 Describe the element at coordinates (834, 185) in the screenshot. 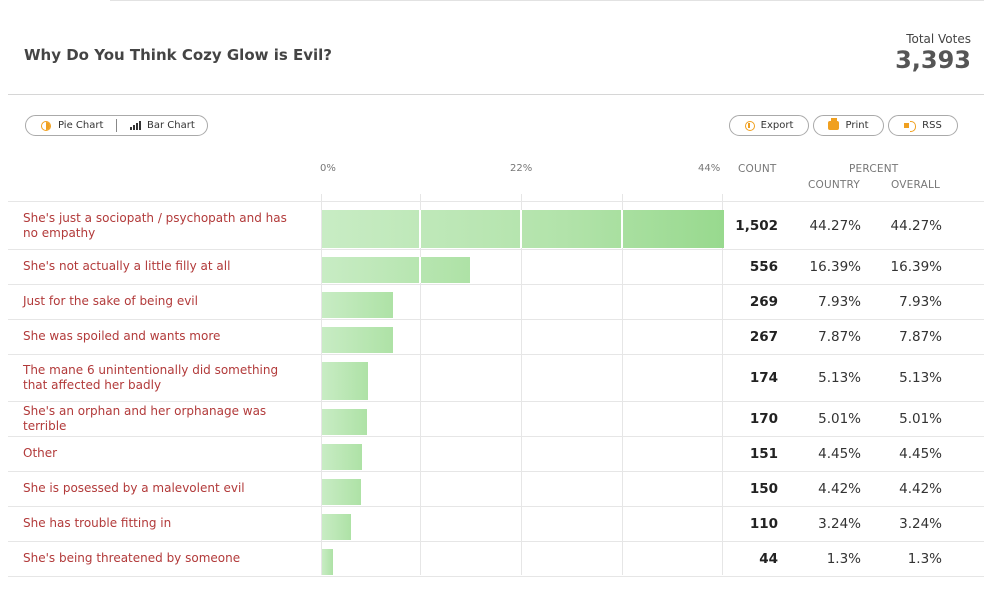

I see `country-column-header: COUNTRY` at that location.